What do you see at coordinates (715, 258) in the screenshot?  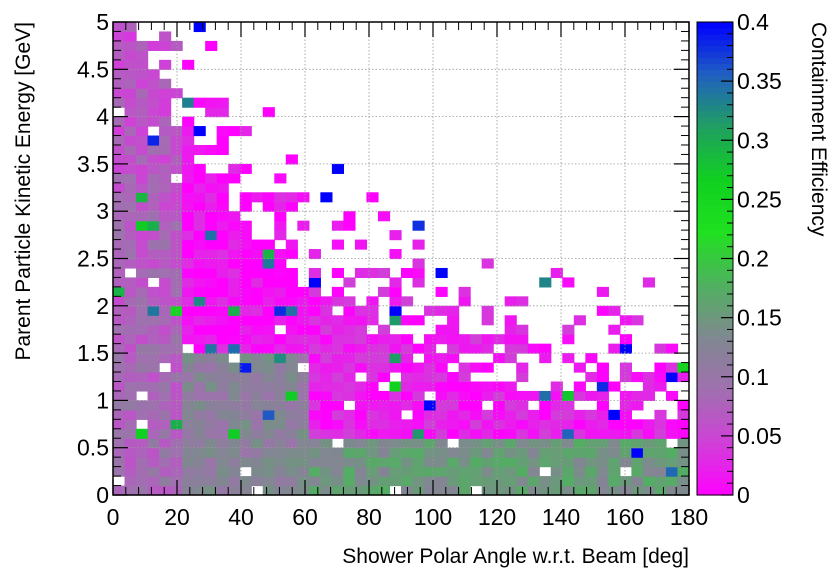 I see `color-bar` at bounding box center [715, 258].